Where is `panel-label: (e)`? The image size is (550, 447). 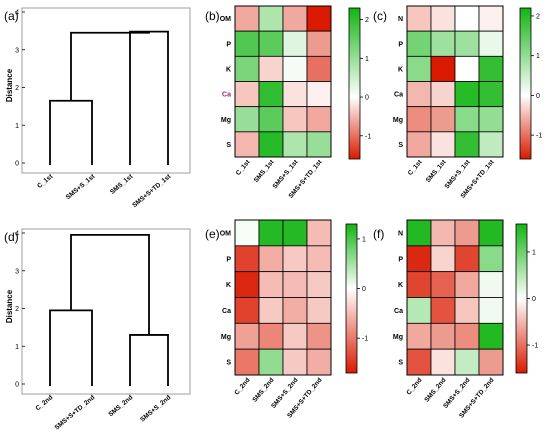 panel-label: (e) is located at coordinates (212, 234).